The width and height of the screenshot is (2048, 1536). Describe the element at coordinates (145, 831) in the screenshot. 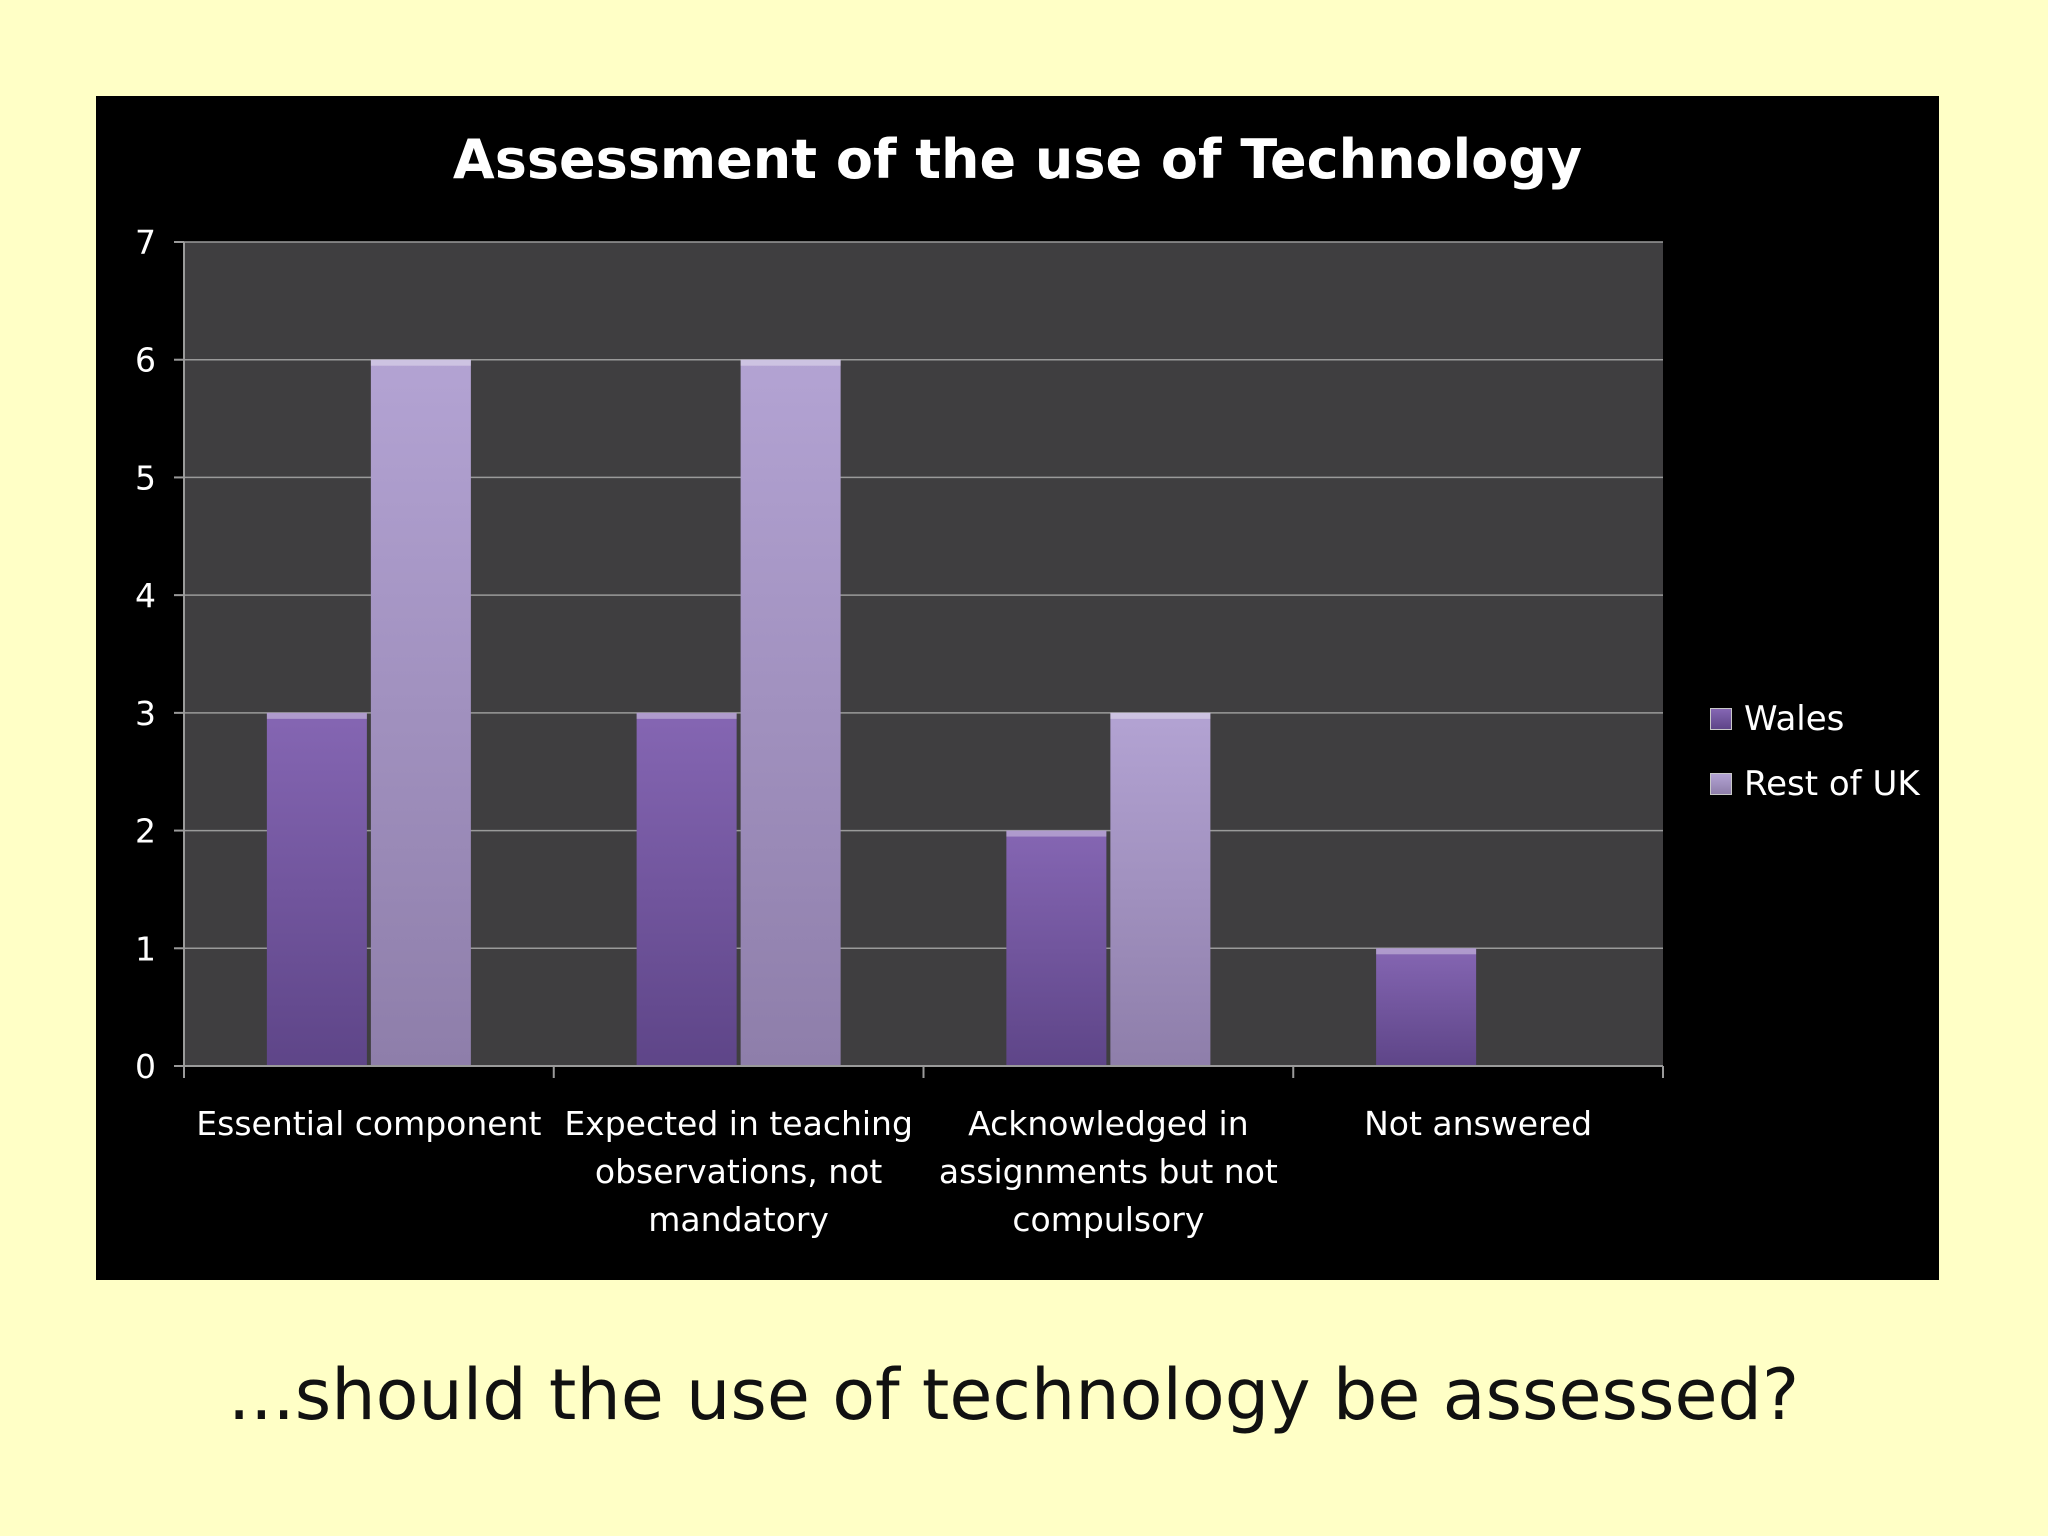

I see `y-tick-label-2: 2` at that location.